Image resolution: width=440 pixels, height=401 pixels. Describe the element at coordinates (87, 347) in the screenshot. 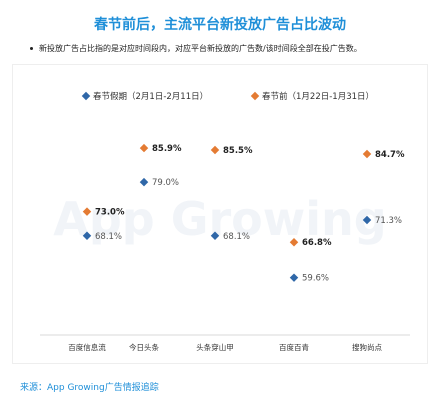

I see `x-tick-label: 百度信息流` at that location.